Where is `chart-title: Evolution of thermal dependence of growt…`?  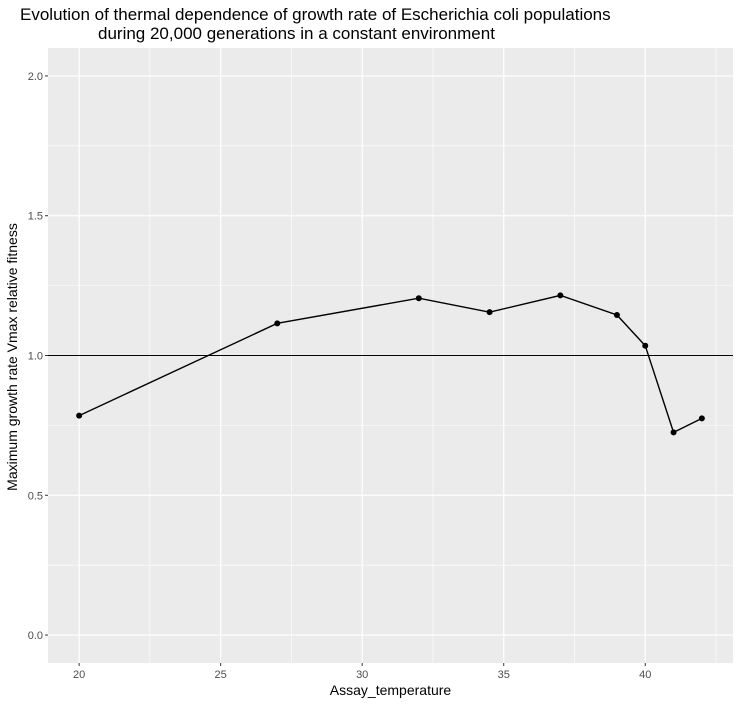 chart-title: Evolution of thermal dependence of growt… is located at coordinates (315, 24).